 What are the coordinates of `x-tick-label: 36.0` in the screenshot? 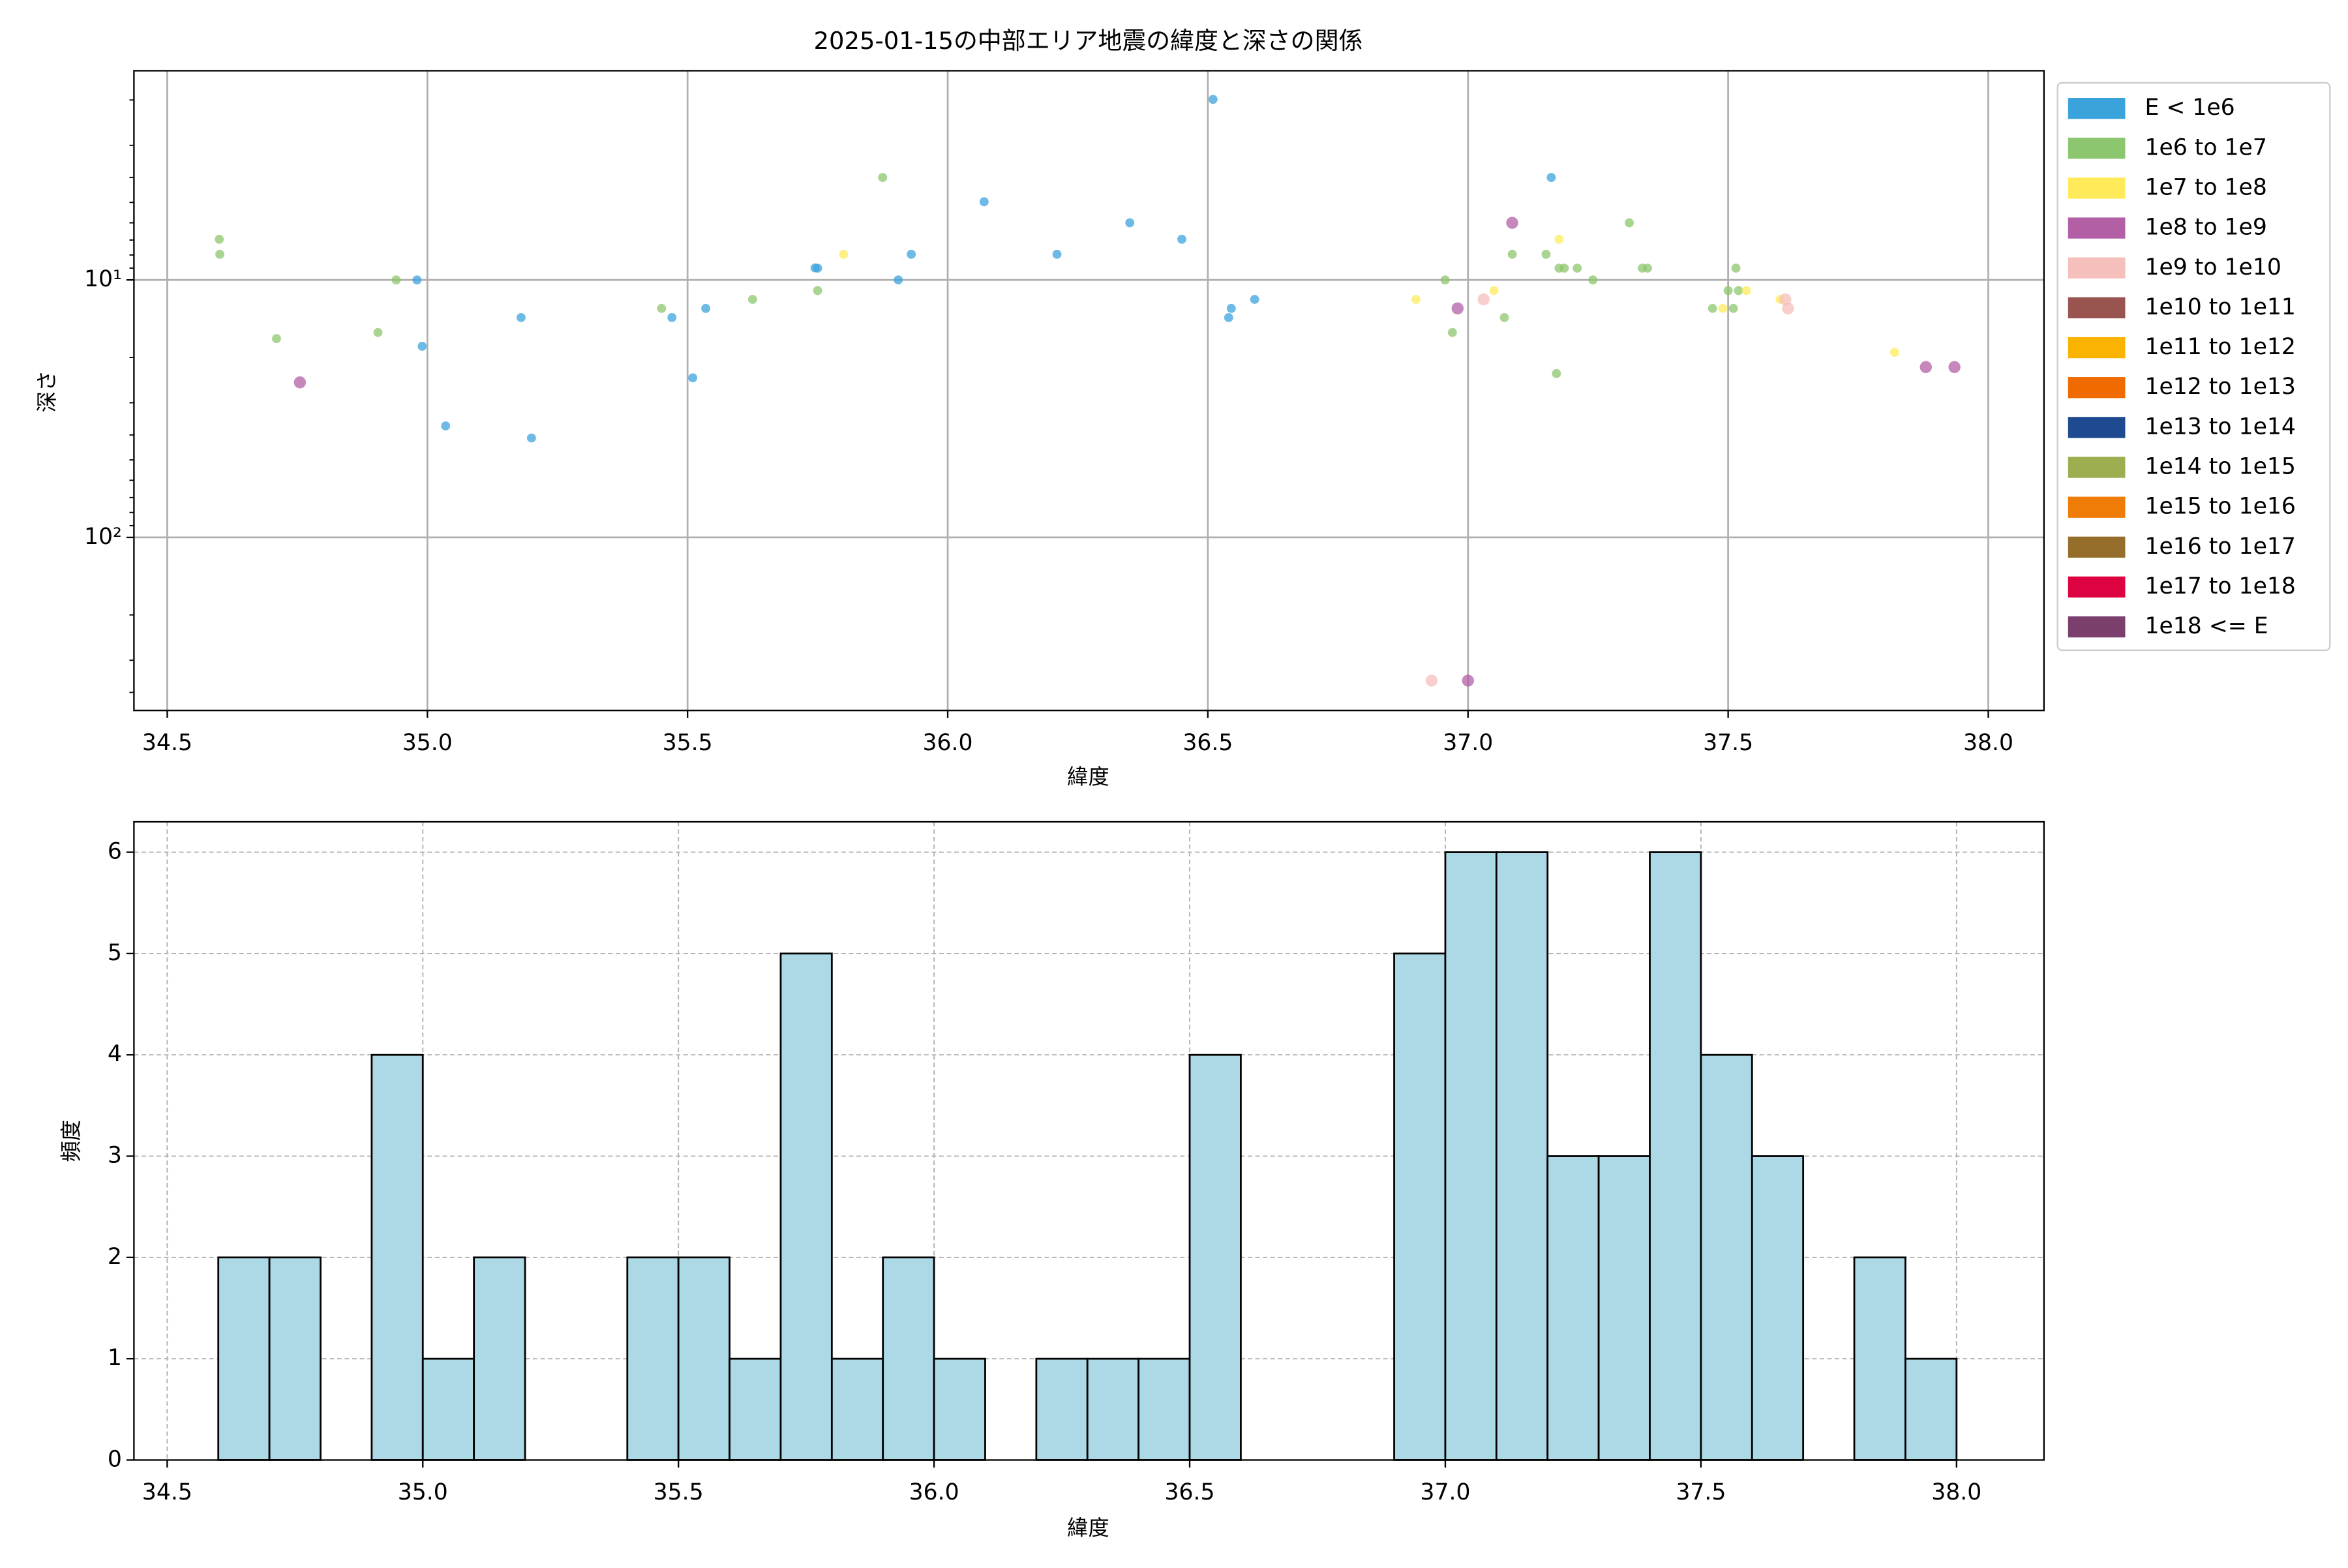 It's located at (934, 1492).